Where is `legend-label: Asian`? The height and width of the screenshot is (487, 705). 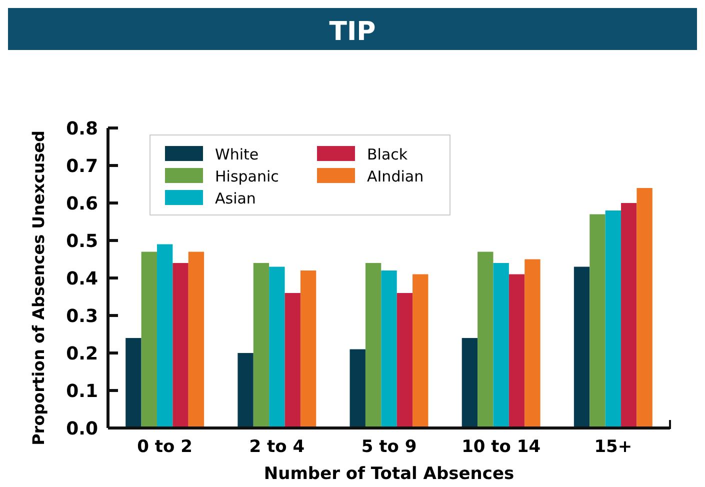
legend-label: Asian is located at coordinates (235, 198).